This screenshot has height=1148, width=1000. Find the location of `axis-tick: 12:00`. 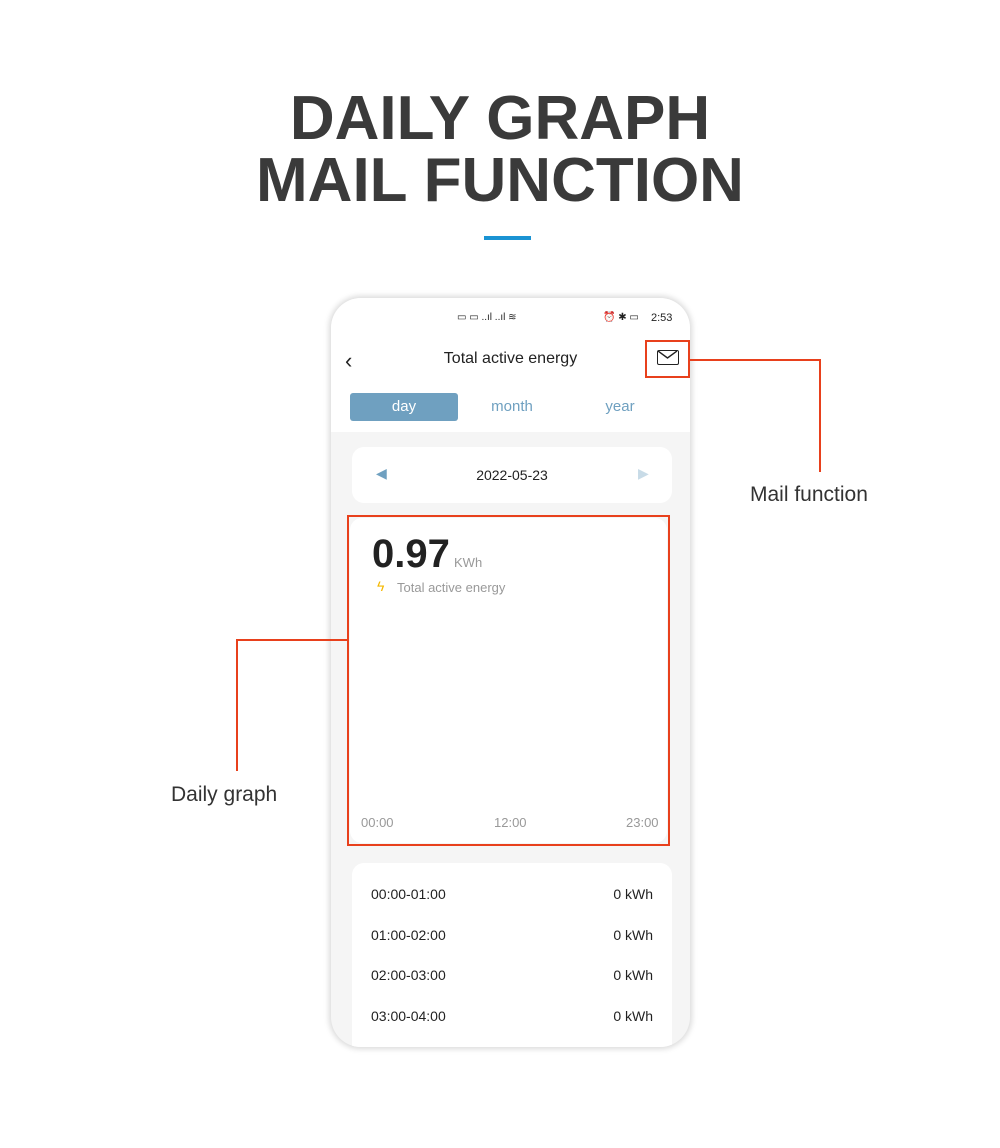

axis-tick: 12:00 is located at coordinates (510, 822).